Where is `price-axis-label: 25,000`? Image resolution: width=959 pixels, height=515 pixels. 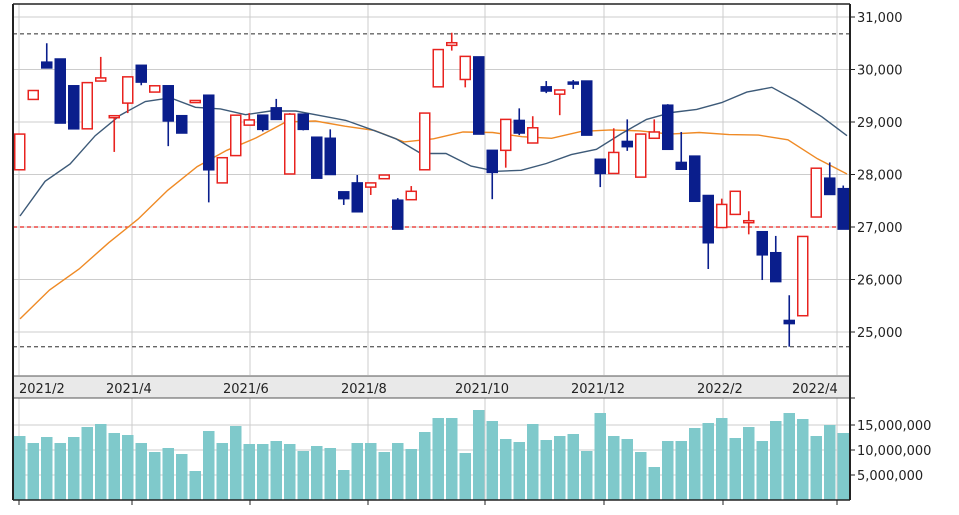 price-axis-label: 25,000 is located at coordinates (880, 333).